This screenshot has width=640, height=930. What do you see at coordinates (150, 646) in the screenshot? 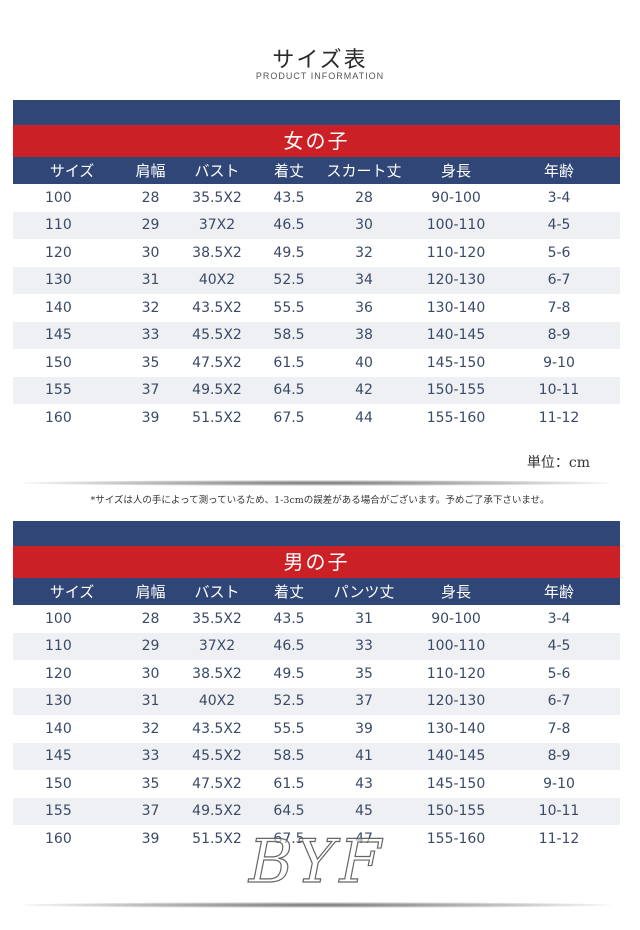
I see `table-cell: 29` at bounding box center [150, 646].